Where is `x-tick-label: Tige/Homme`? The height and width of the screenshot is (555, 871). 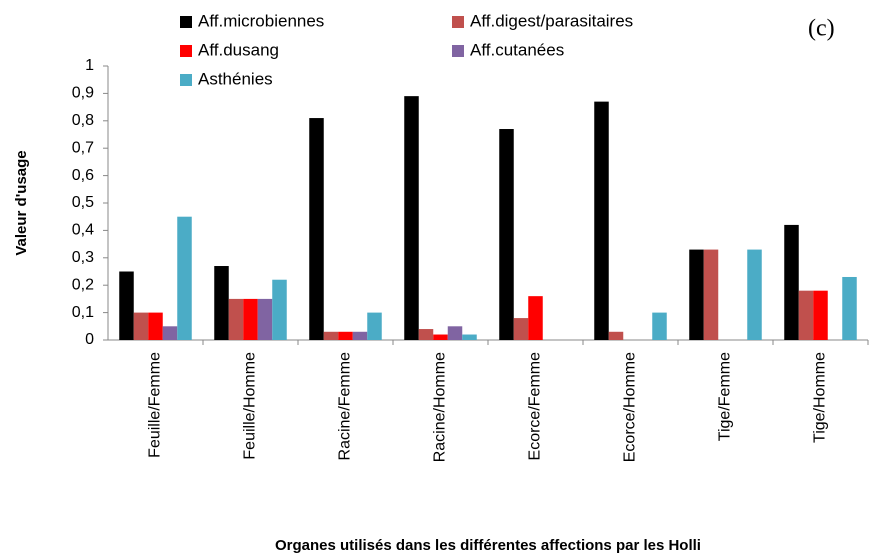
x-tick-label: Tige/Homme is located at coordinates (820, 397).